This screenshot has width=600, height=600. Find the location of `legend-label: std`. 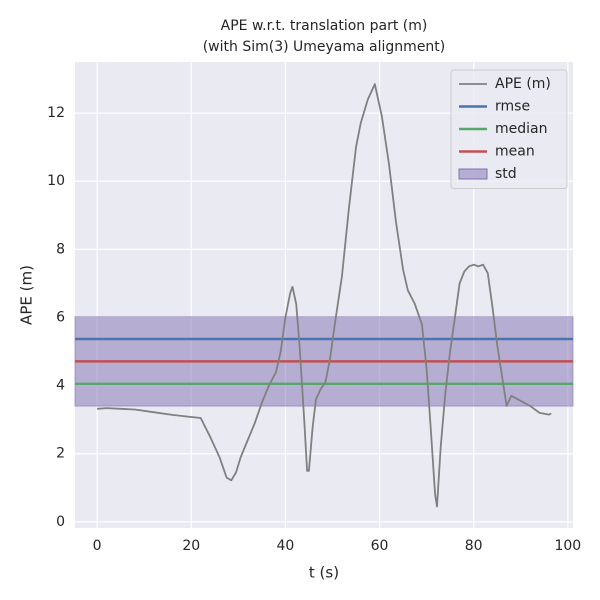

legend-label: std is located at coordinates (506, 174).